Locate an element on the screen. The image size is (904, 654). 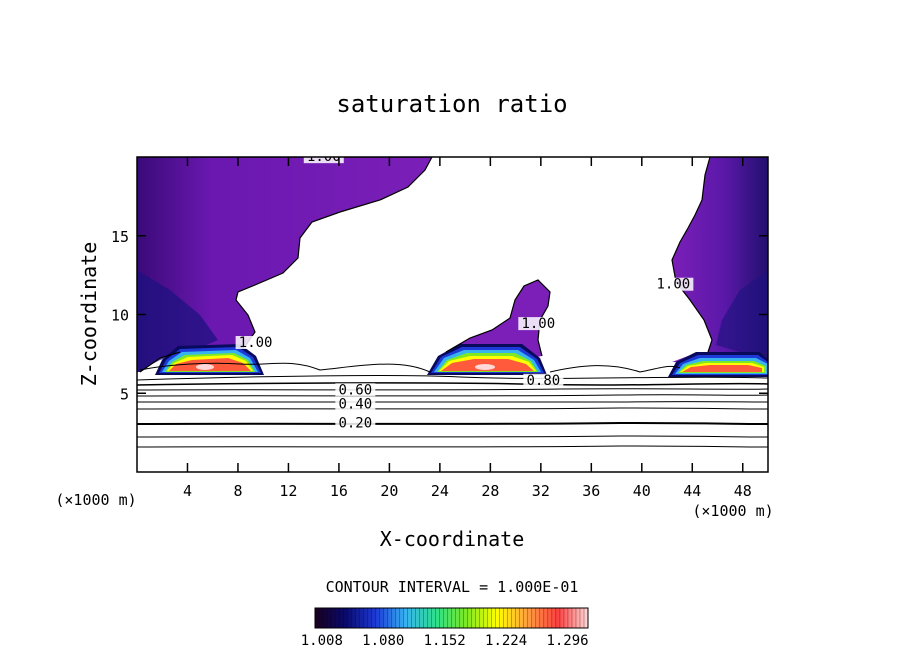
x-tick-label: 12 is located at coordinates (288, 491).